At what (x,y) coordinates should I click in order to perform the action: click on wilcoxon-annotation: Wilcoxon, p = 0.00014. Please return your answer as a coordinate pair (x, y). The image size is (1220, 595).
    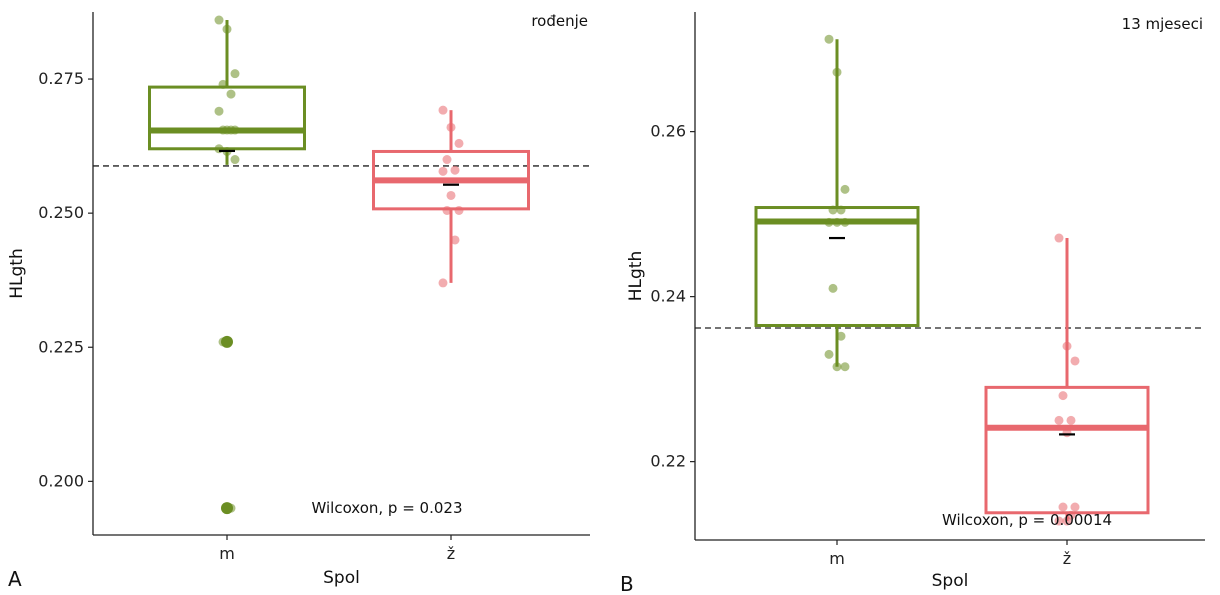
    Looking at the image, I should click on (1027, 520).